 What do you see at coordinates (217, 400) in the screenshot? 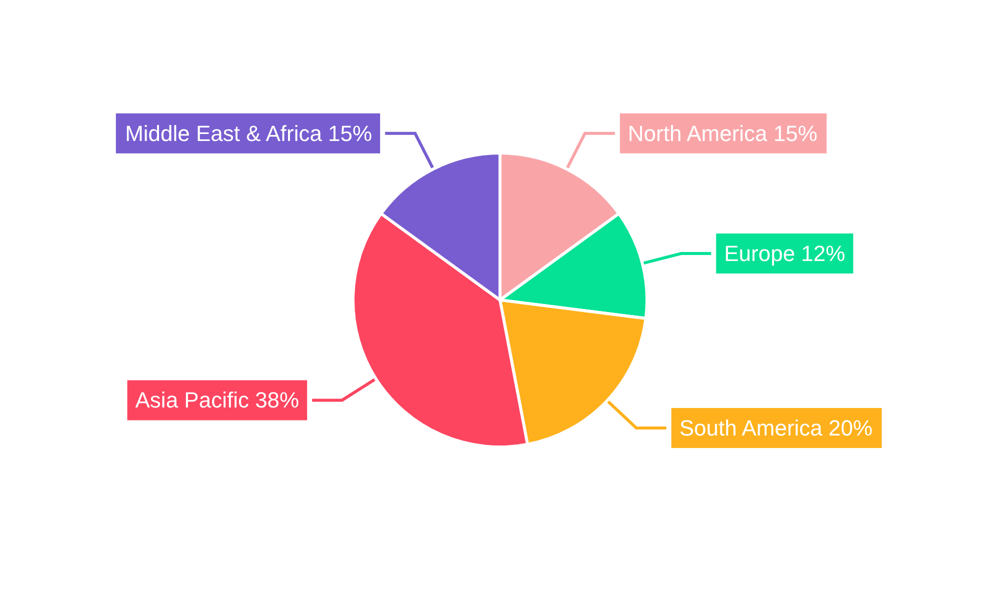
I see `slice-label: Asia Pacific 38%` at bounding box center [217, 400].